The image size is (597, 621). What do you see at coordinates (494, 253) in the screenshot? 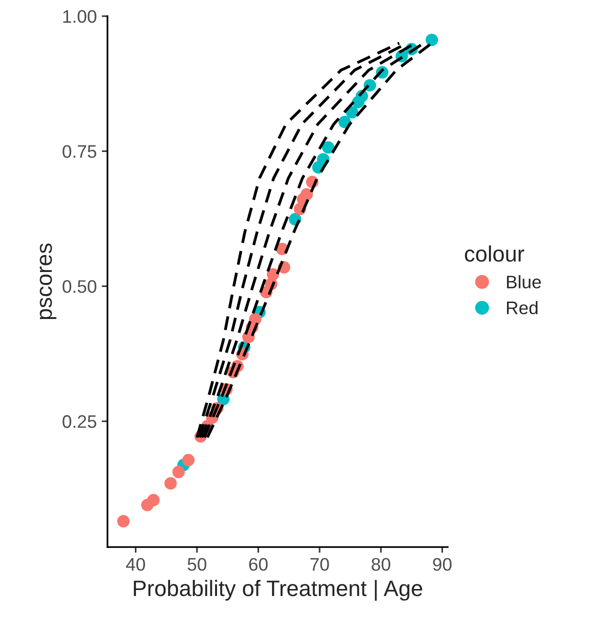
I see `legend-title: colour` at bounding box center [494, 253].